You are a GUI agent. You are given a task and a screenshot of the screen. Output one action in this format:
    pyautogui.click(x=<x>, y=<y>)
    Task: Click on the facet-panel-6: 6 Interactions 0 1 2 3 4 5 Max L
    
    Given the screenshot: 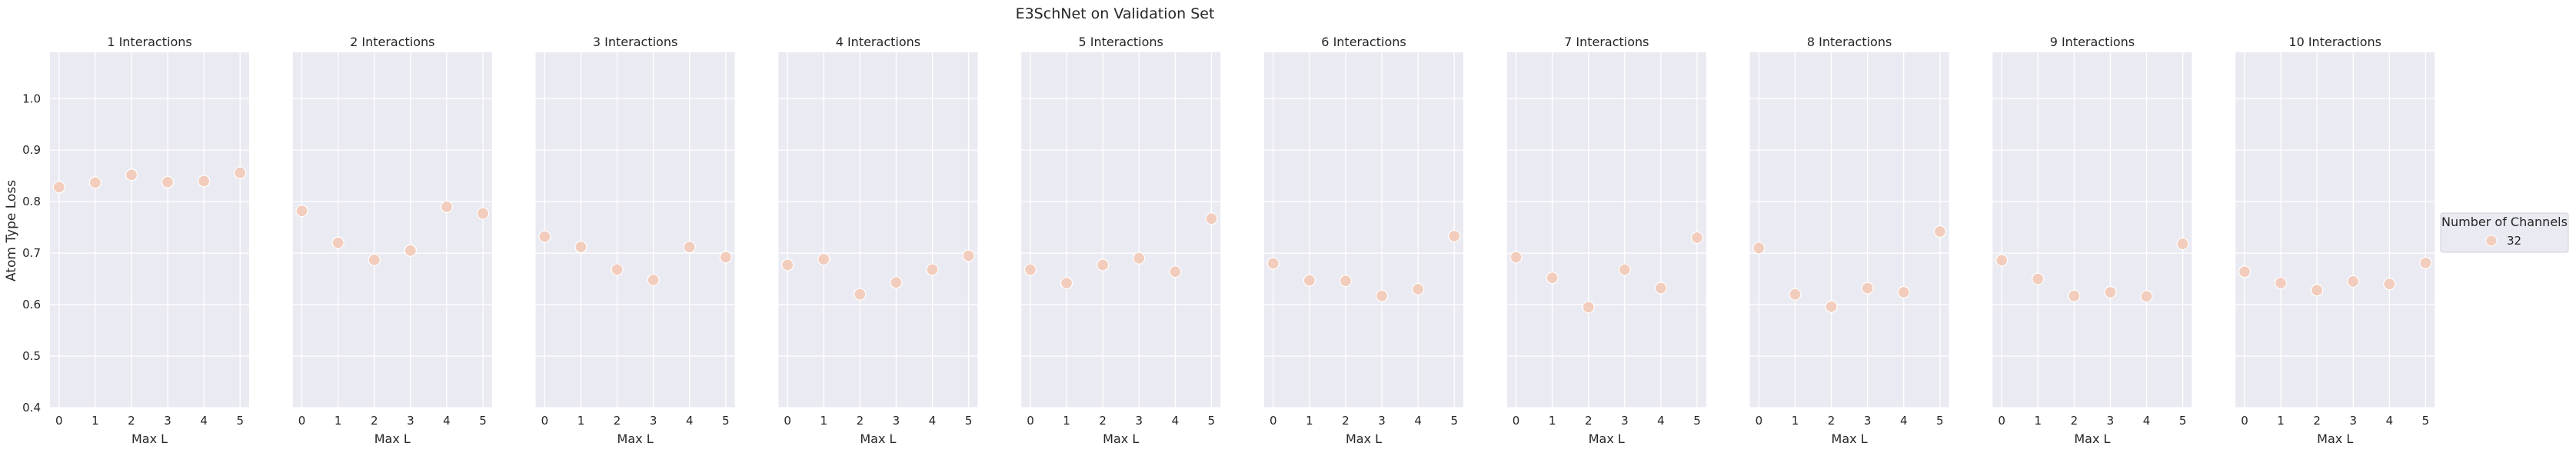 What is the action you would take?
    pyautogui.click(x=1363, y=240)
    